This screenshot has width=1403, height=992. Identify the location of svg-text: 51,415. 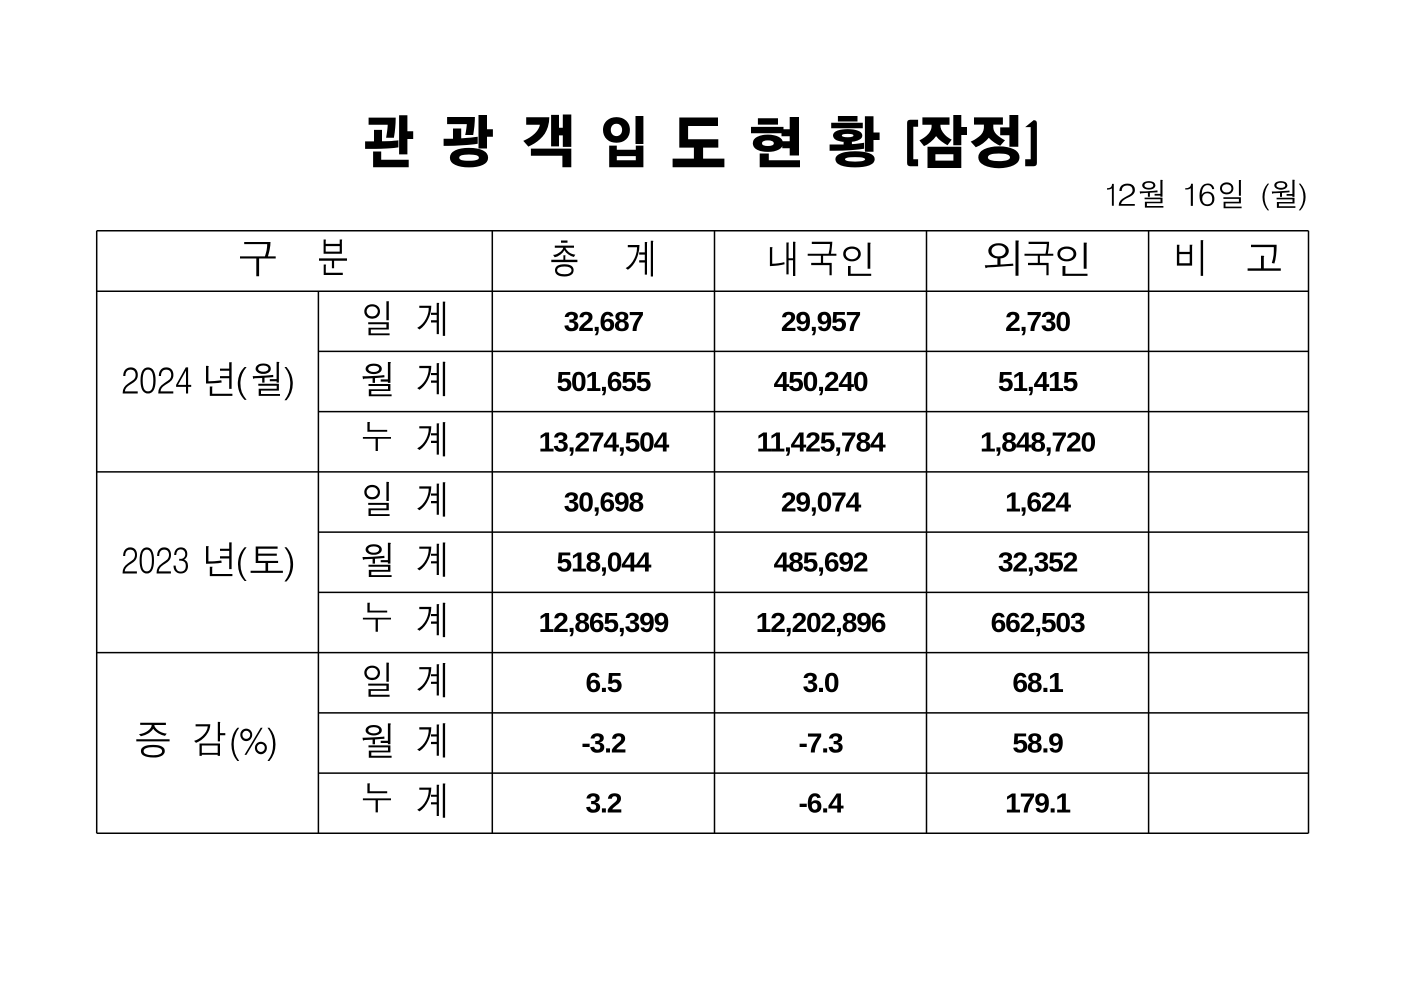
(1038, 381).